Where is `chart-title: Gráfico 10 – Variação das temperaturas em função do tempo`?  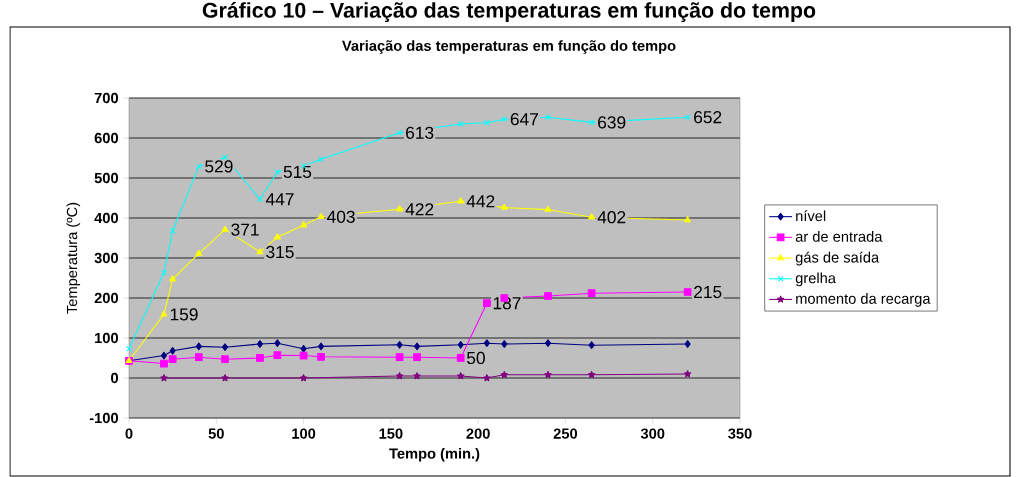 chart-title: Gráfico 10 – Variação das temperaturas em função do tempo is located at coordinates (509, 12).